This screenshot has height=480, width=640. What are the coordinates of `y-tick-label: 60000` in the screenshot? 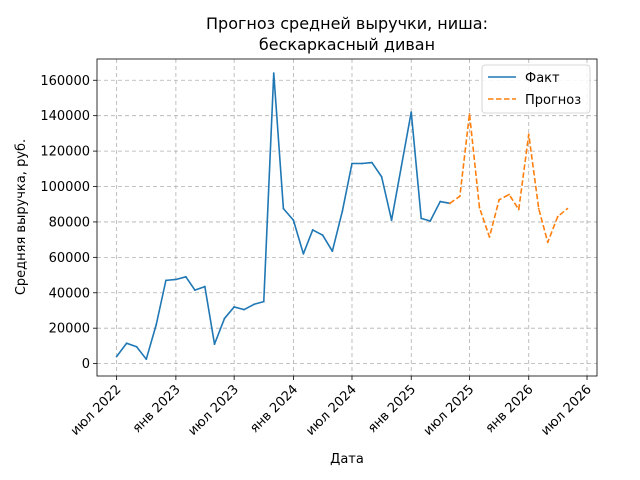 It's located at (69, 258).